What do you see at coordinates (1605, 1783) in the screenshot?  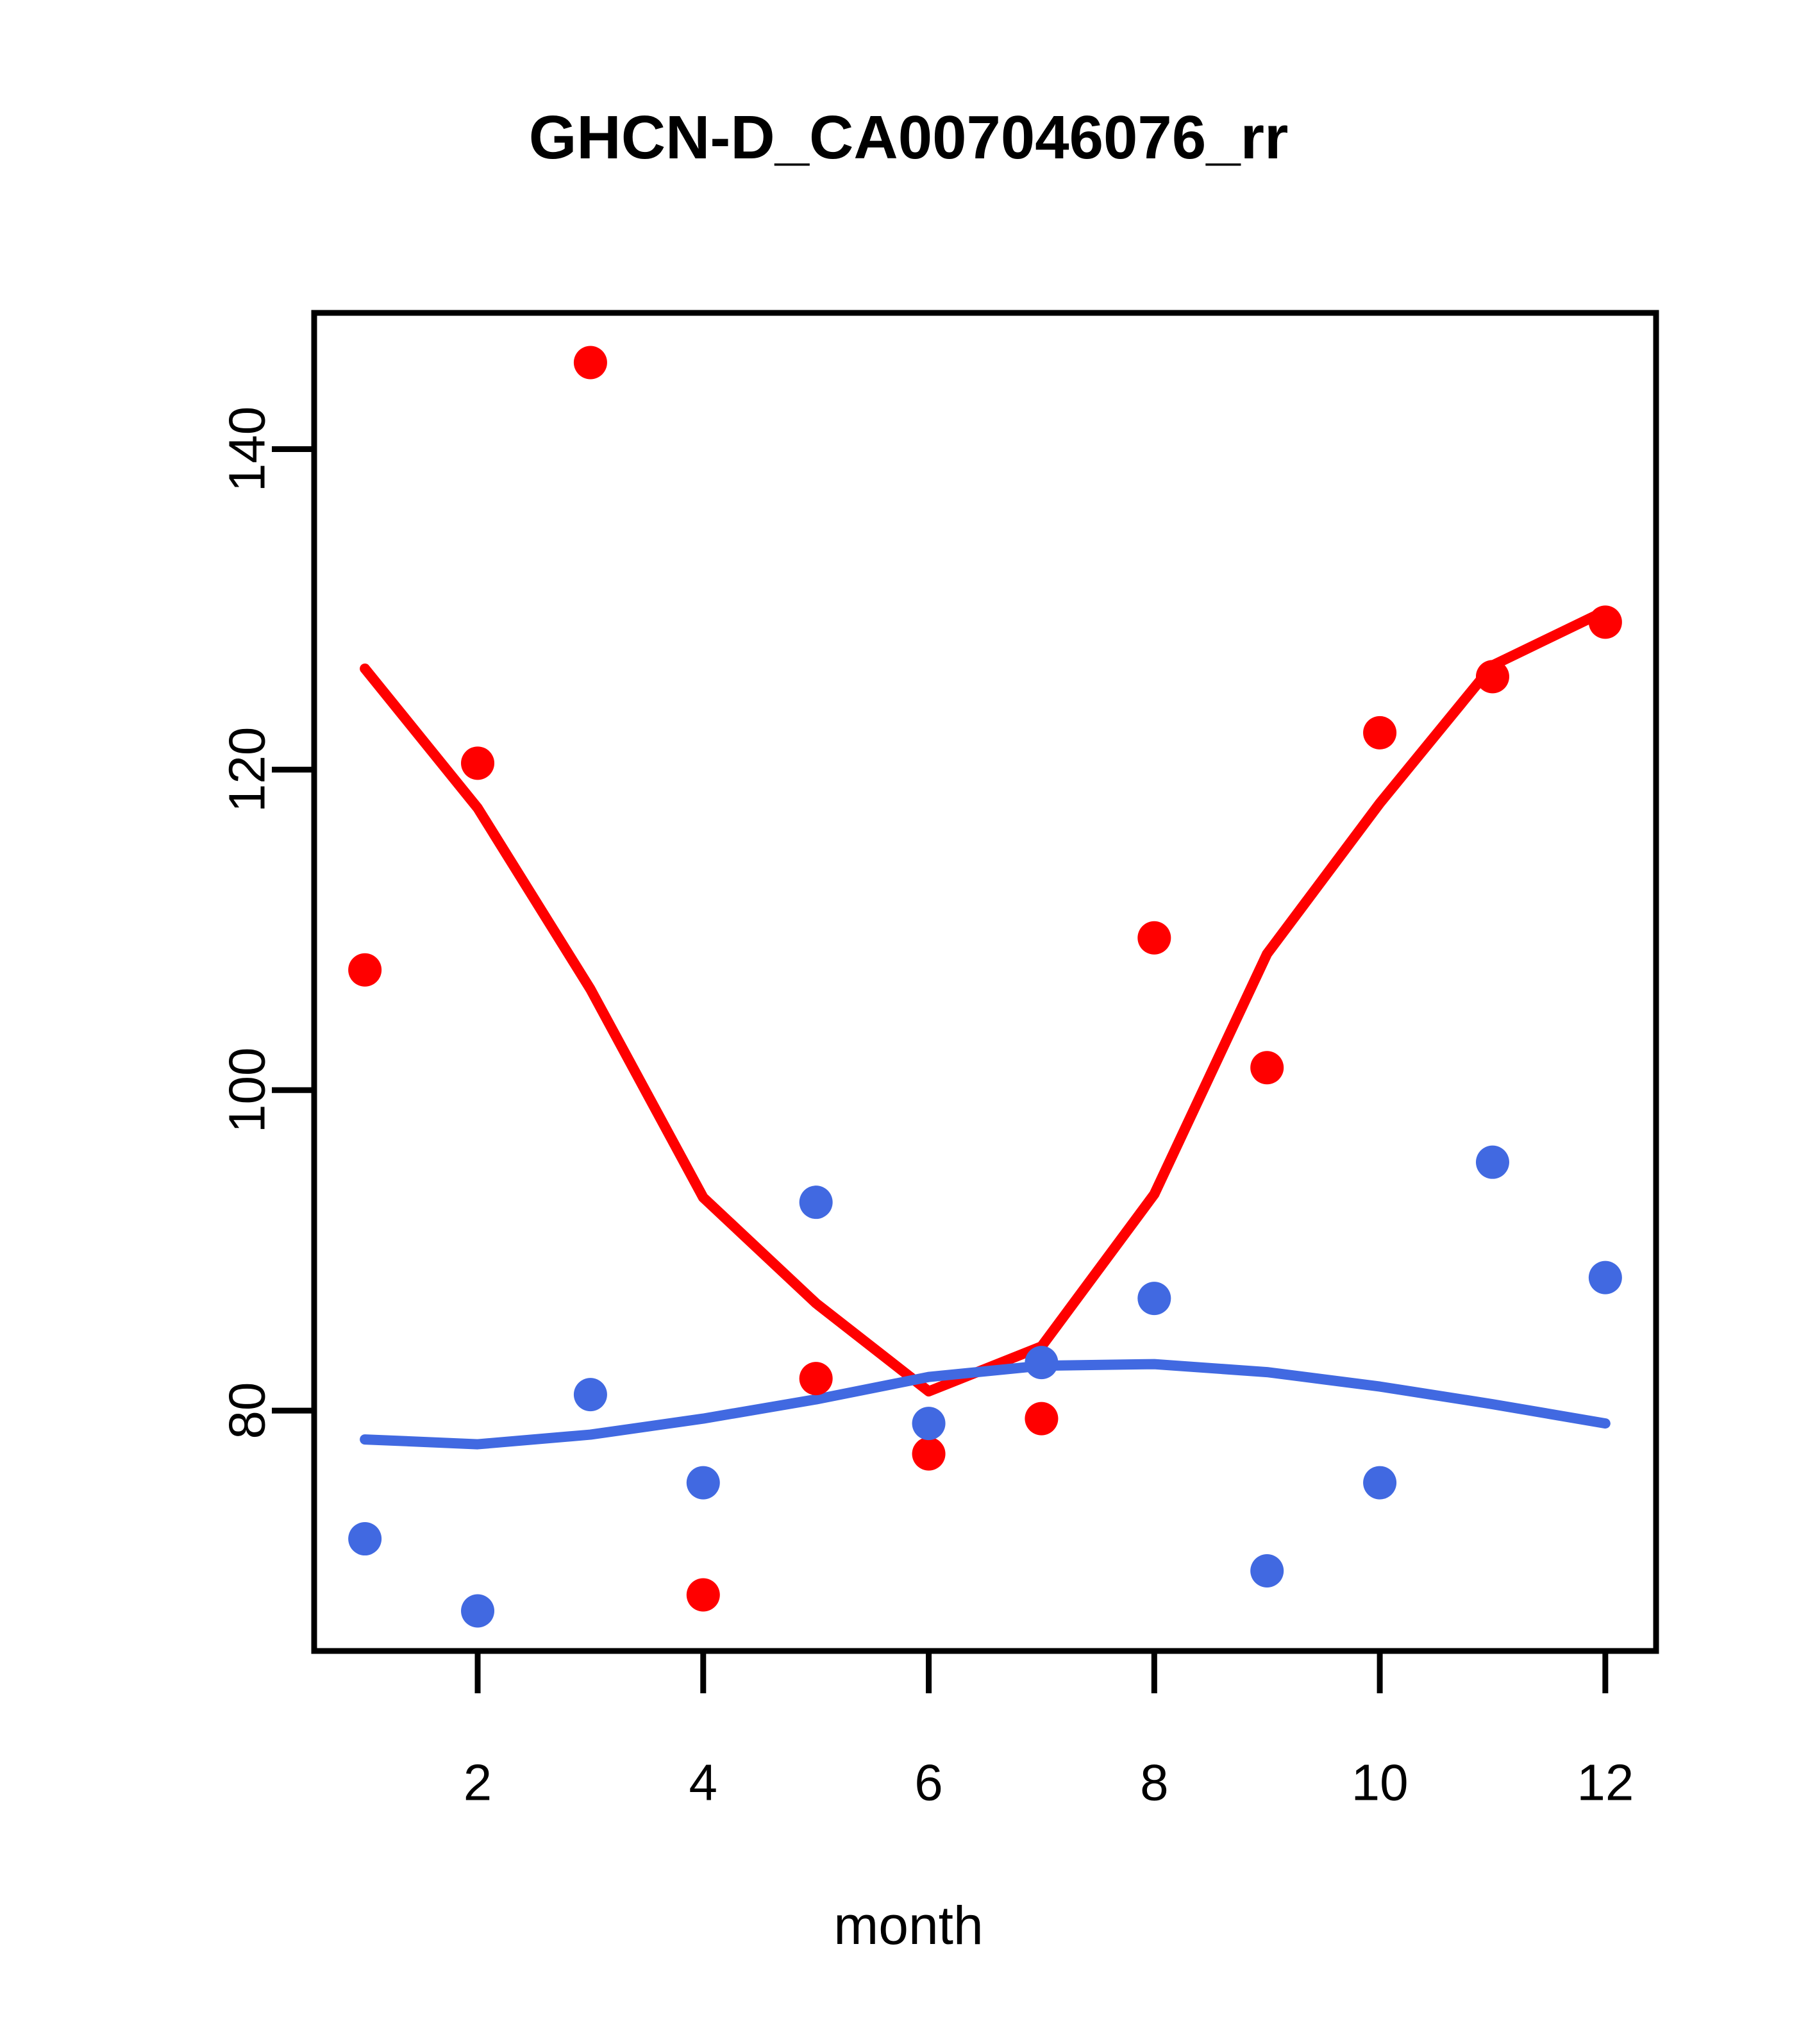 I see `x-tick-label: 12` at bounding box center [1605, 1783].